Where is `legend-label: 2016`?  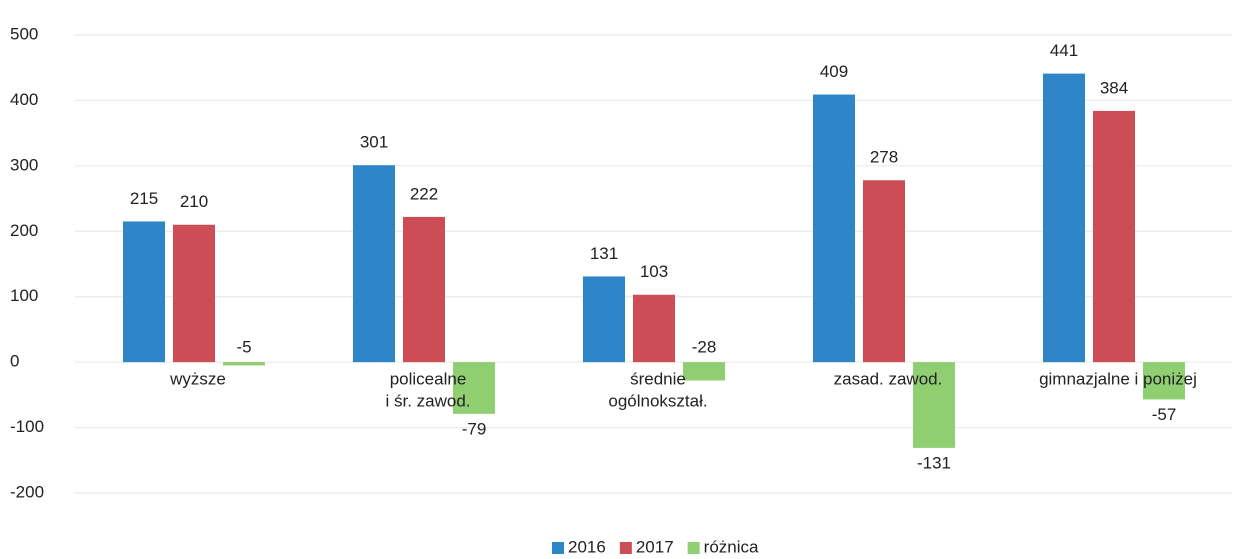
legend-label: 2016 is located at coordinates (587, 546).